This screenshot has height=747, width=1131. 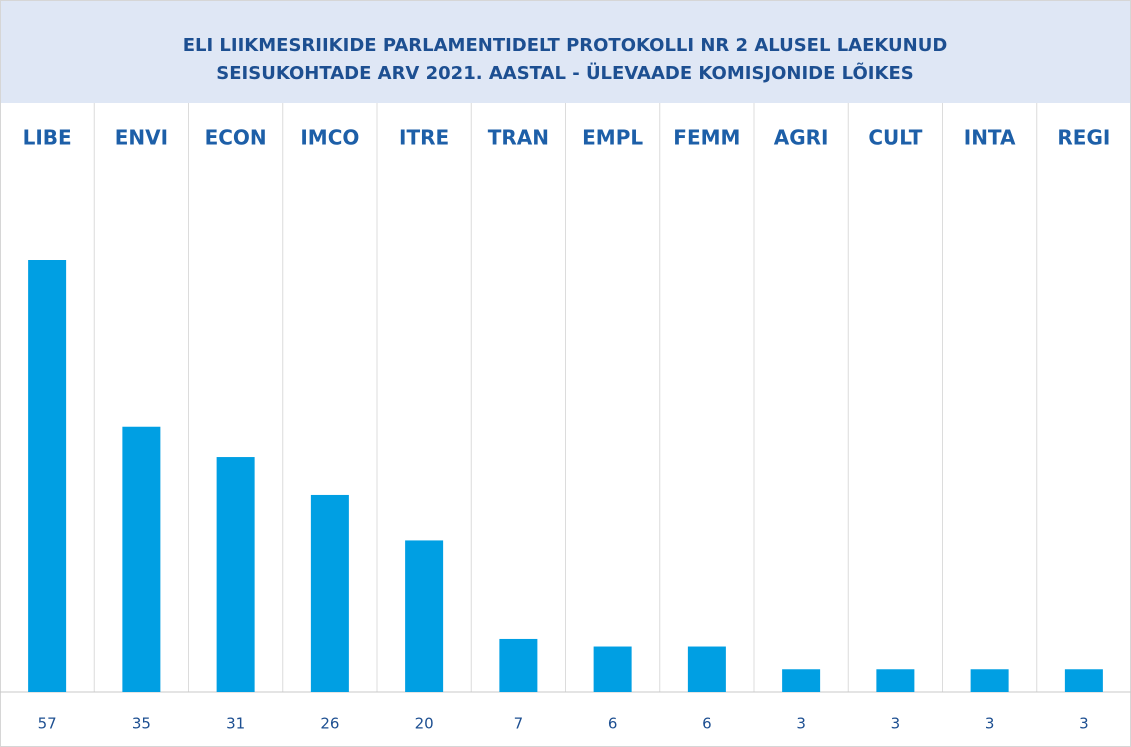 I want to click on category-label: EMPL, so click(x=612, y=138).